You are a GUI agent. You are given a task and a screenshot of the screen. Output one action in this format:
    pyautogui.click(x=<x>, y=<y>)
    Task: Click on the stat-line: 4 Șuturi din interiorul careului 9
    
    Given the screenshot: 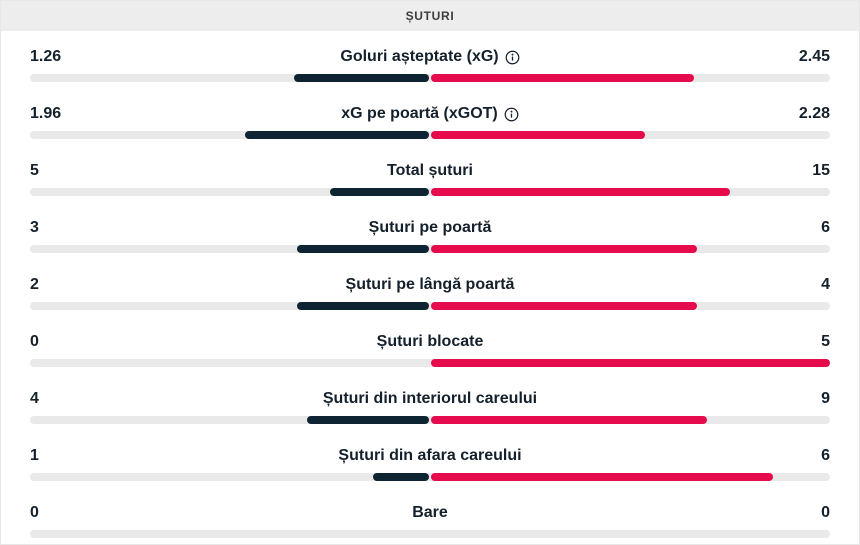 What is the action you would take?
    pyautogui.click(x=430, y=399)
    